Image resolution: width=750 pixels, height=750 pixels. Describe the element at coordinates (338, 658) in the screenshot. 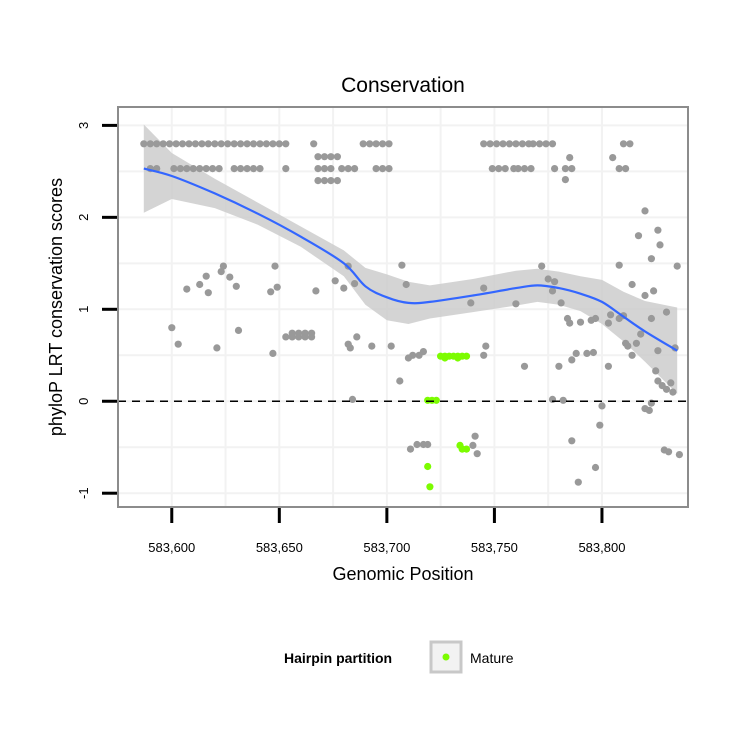

I see `legend-title: Hairpin partition` at that location.